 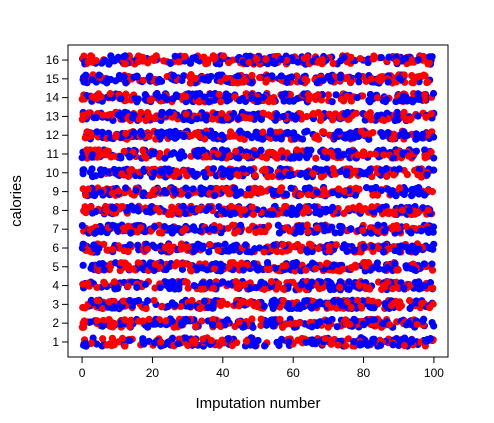 What do you see at coordinates (53, 173) in the screenshot?
I see `y-tick-label: 10` at bounding box center [53, 173].